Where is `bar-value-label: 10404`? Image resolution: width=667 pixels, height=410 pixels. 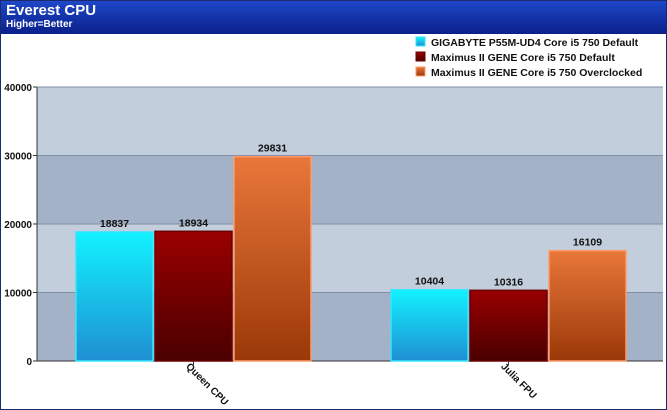
bar-value-label: 10404 is located at coordinates (429, 282).